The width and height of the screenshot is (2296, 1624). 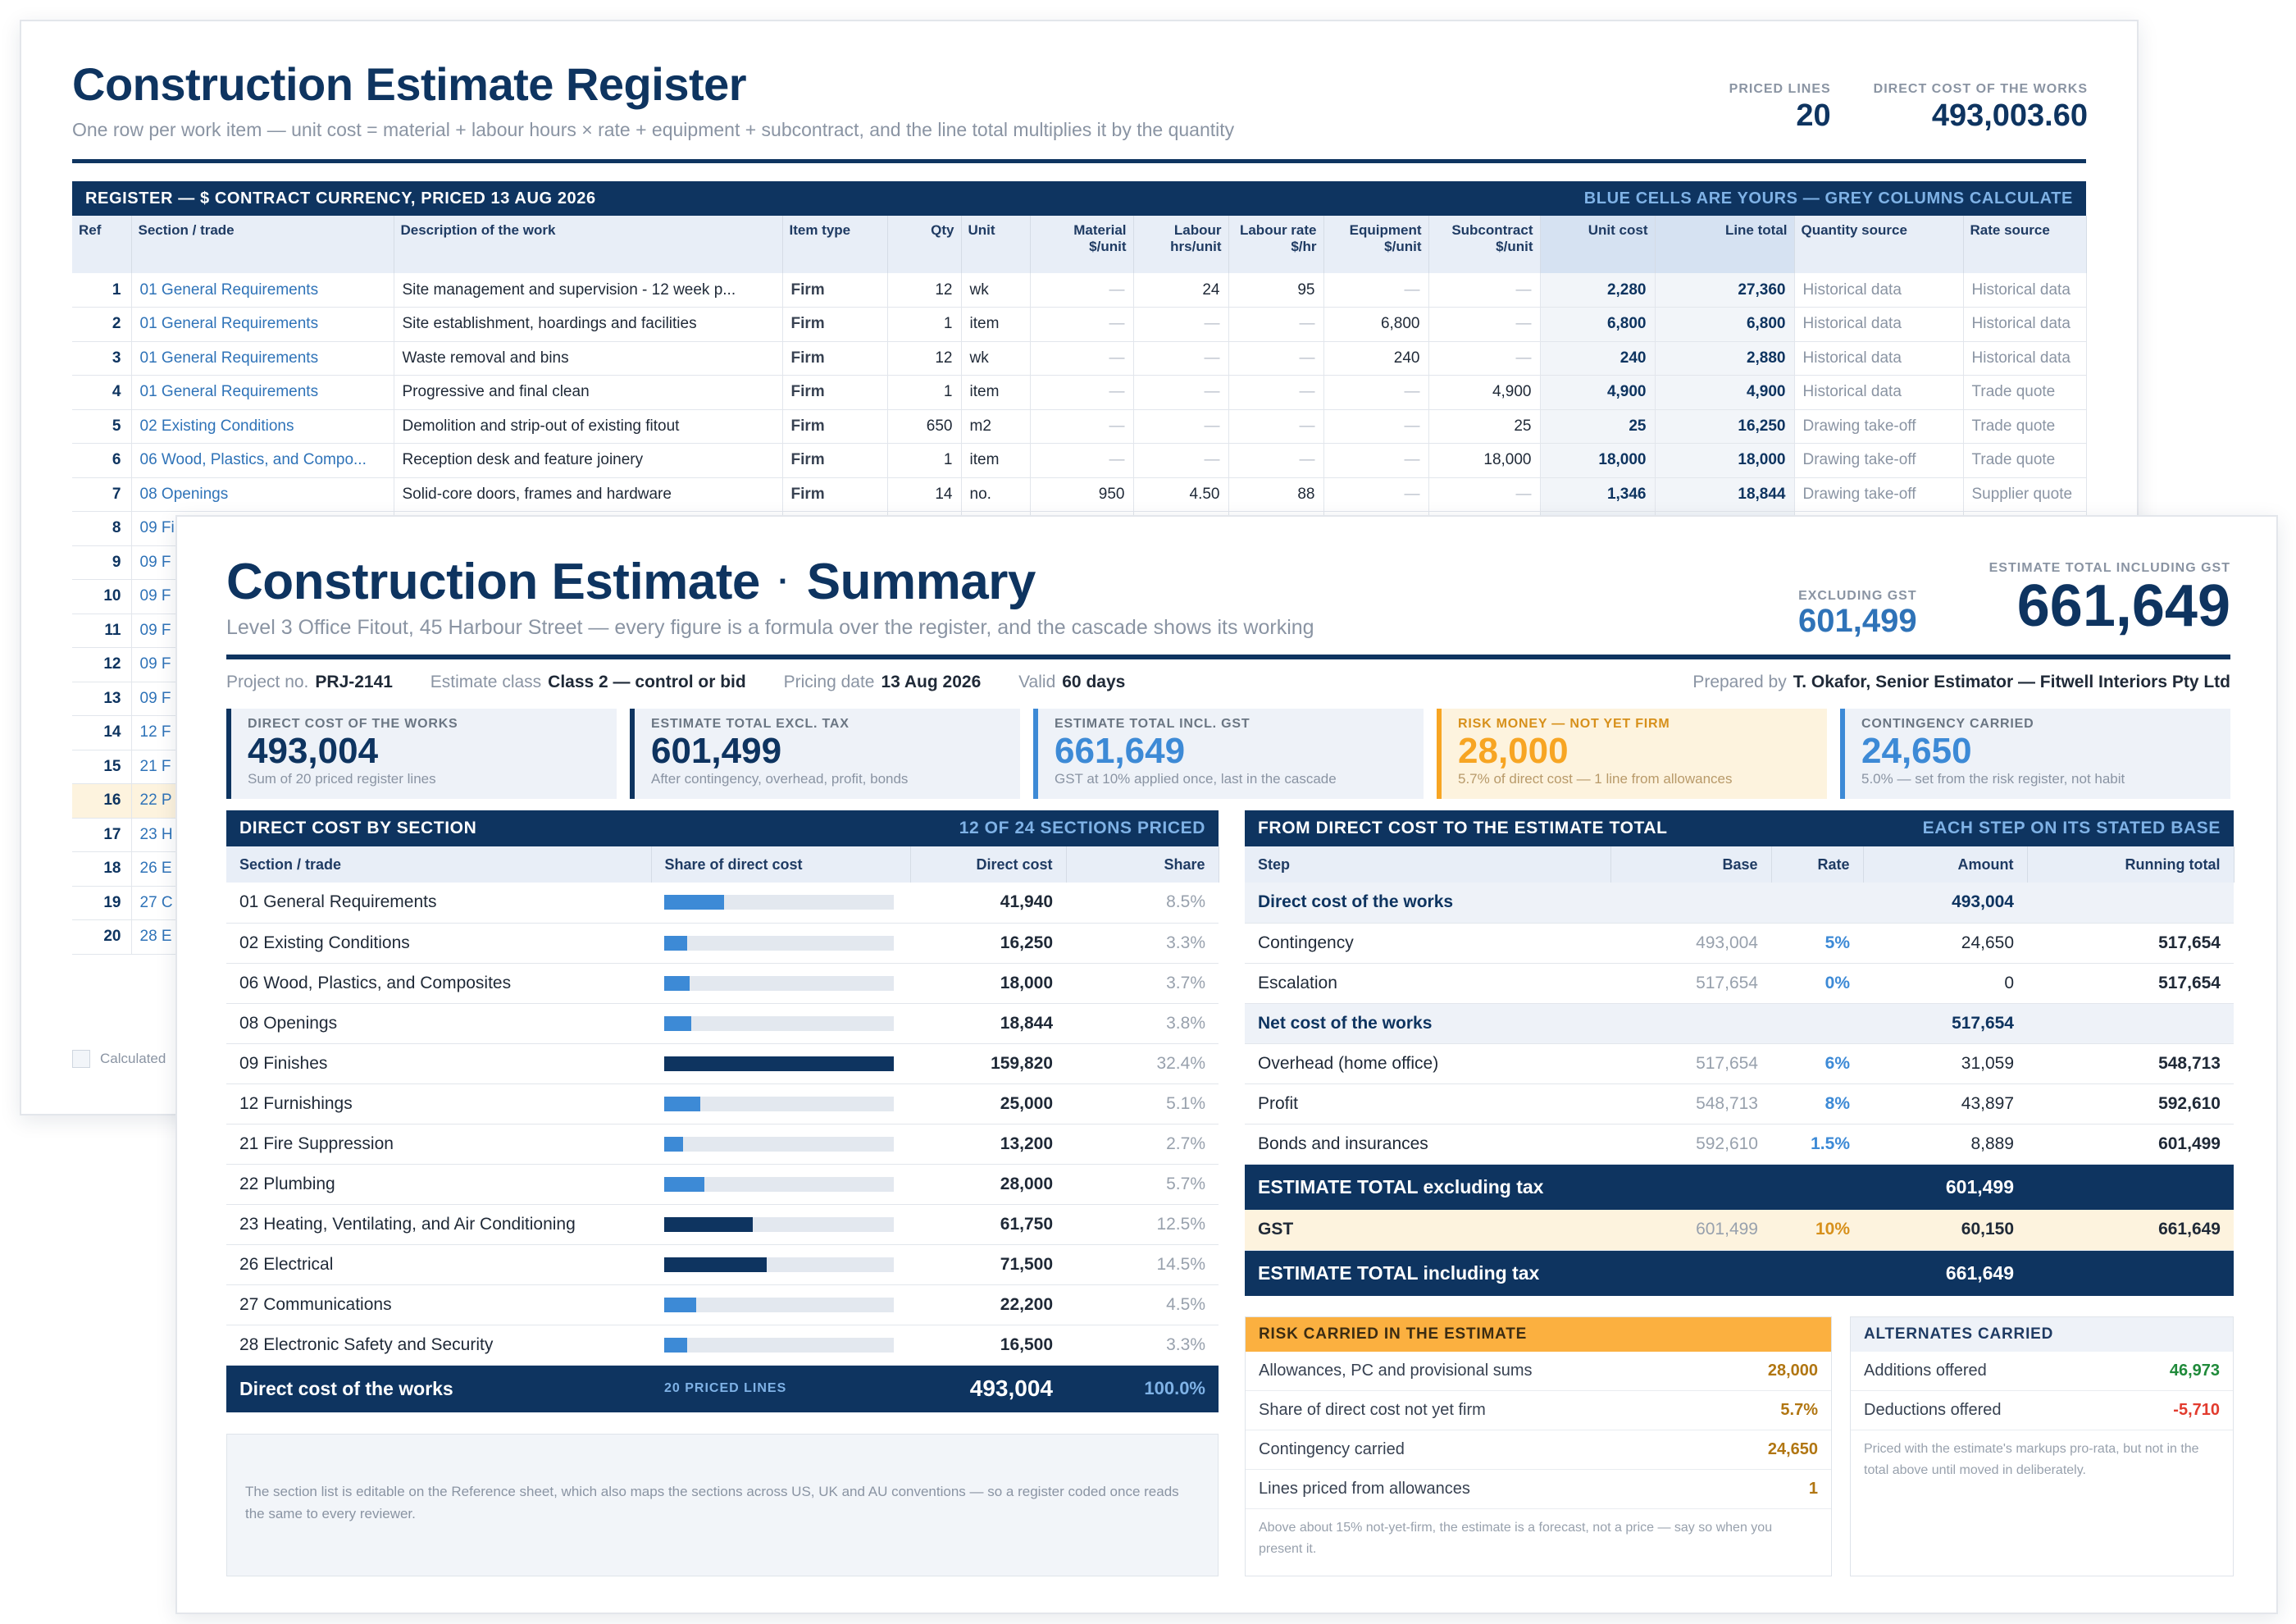 What do you see at coordinates (102, 835) in the screenshot?
I see `cell-ref: 17` at bounding box center [102, 835].